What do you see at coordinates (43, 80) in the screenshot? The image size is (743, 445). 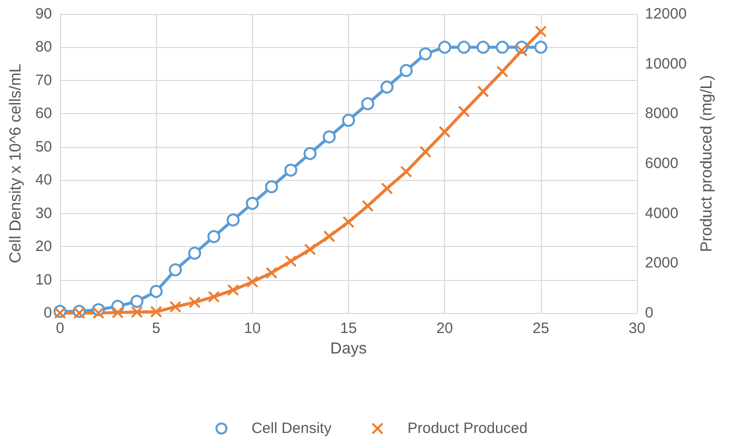 I see `y-tick-label: 70` at bounding box center [43, 80].